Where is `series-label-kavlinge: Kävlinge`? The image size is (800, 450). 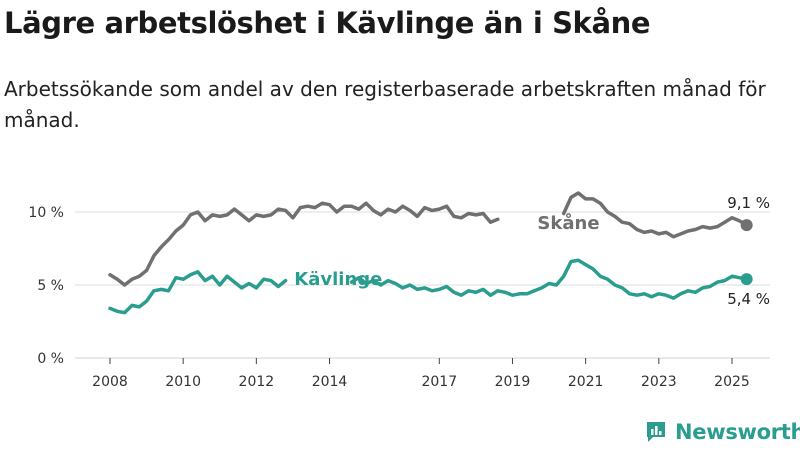 series-label-kavlinge: Kävlinge is located at coordinates (338, 279).